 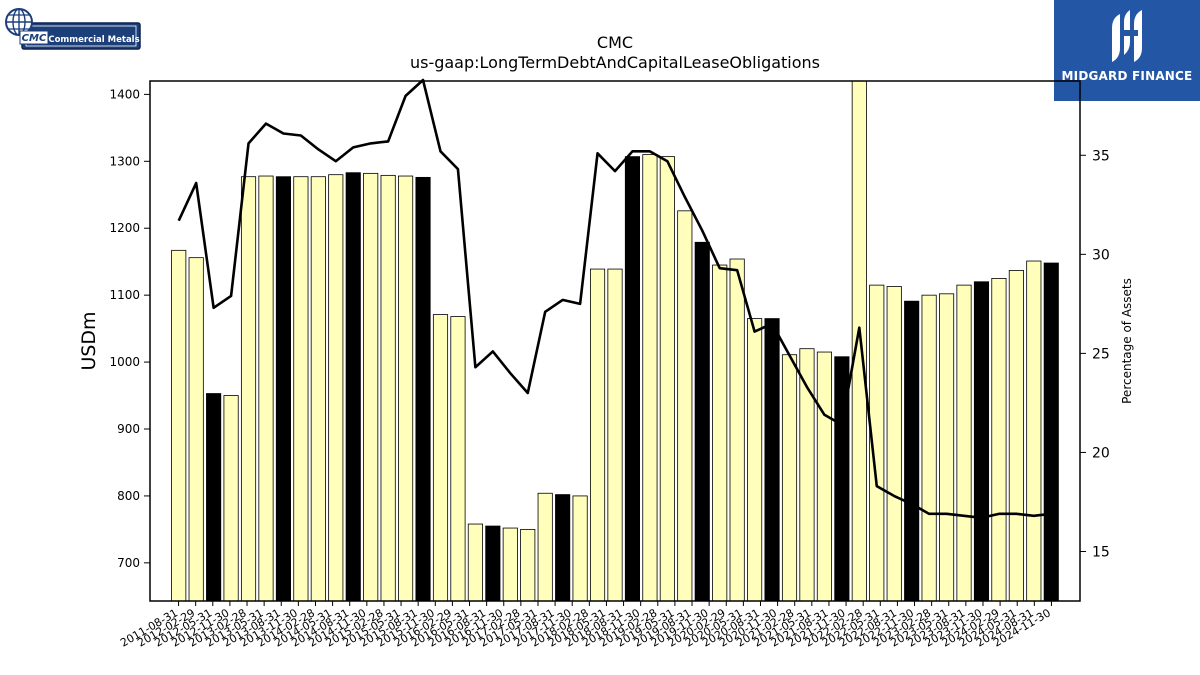 I want to click on y-tick-label: 1200, so click(x=124, y=228).